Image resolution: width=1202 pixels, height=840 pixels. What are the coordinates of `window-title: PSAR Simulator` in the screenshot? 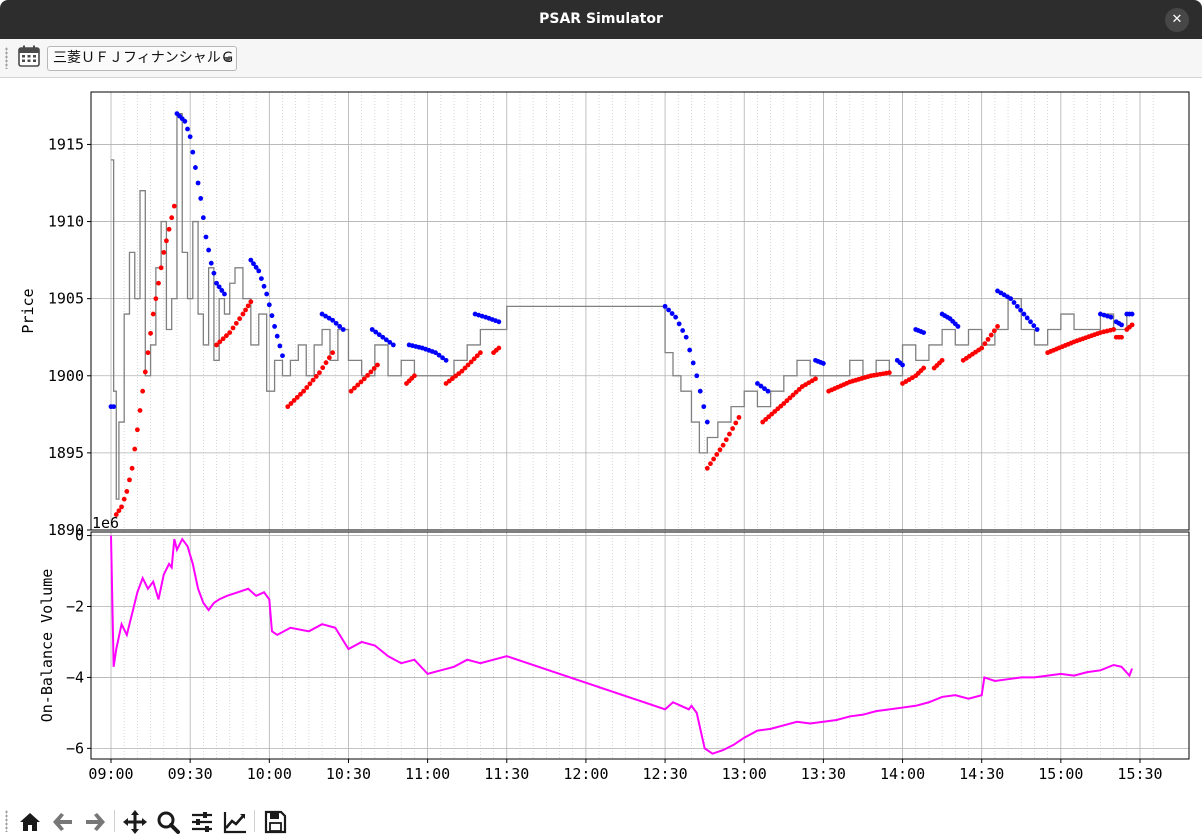 It's located at (601, 19).